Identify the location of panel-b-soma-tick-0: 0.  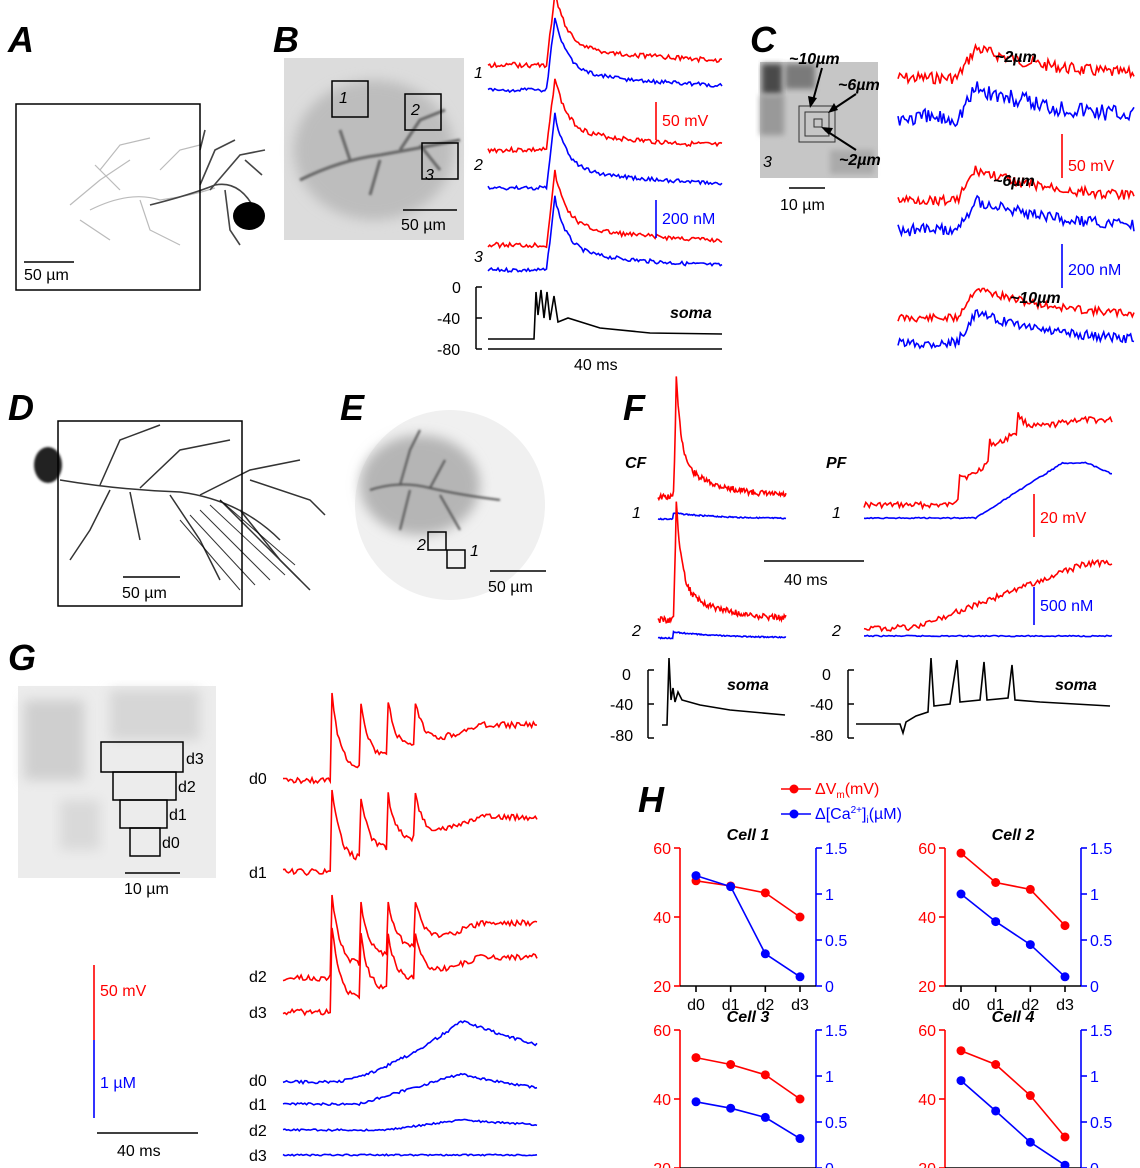
(456, 288).